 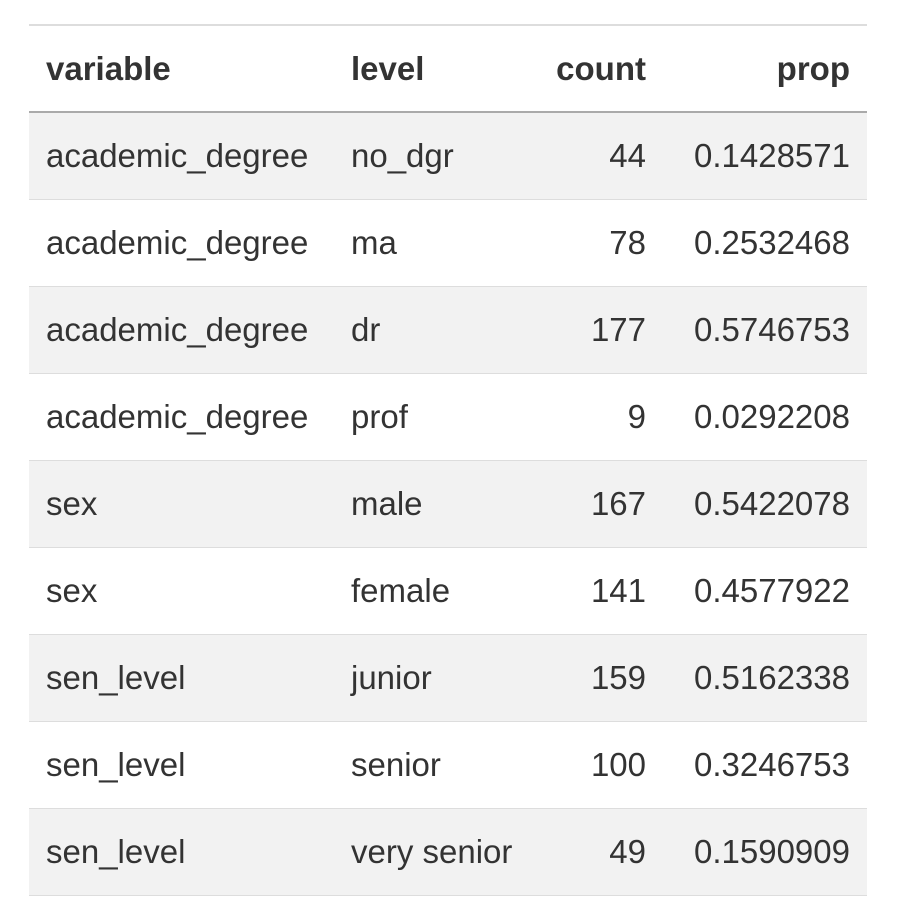 I want to click on cell-level: no_dgr, so click(x=402, y=155).